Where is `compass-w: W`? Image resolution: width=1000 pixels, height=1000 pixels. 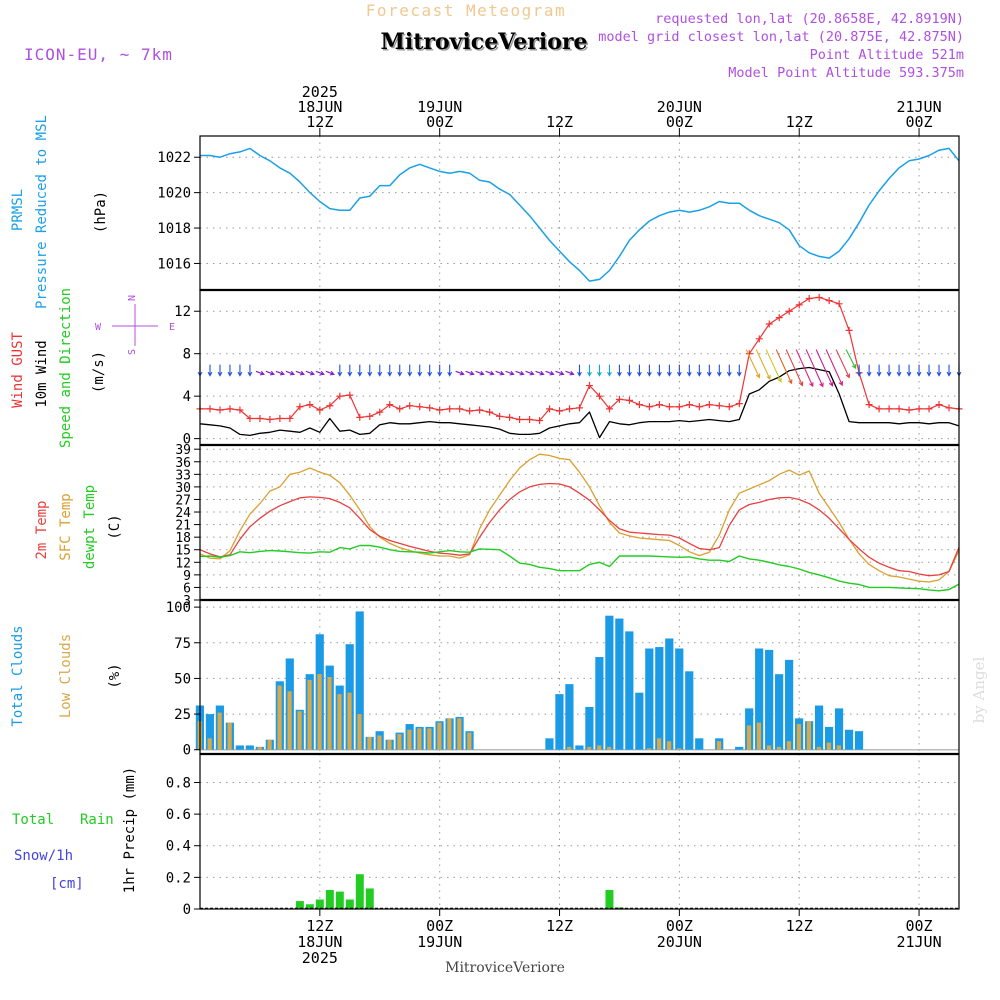 compass-w: W is located at coordinates (98, 327).